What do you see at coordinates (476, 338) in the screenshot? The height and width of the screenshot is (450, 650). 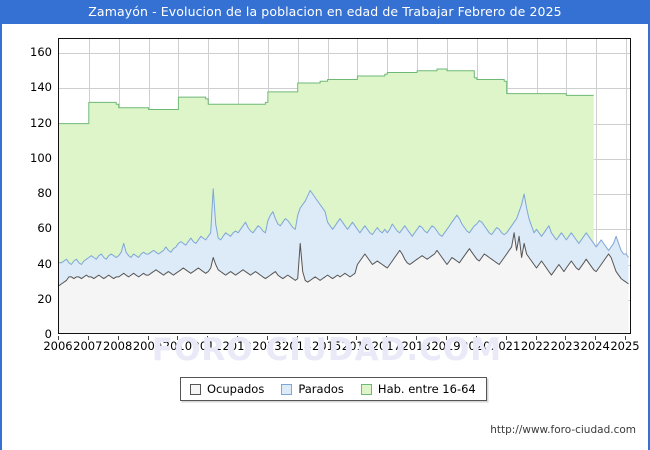 I see `x-tick-2020` at bounding box center [476, 338].